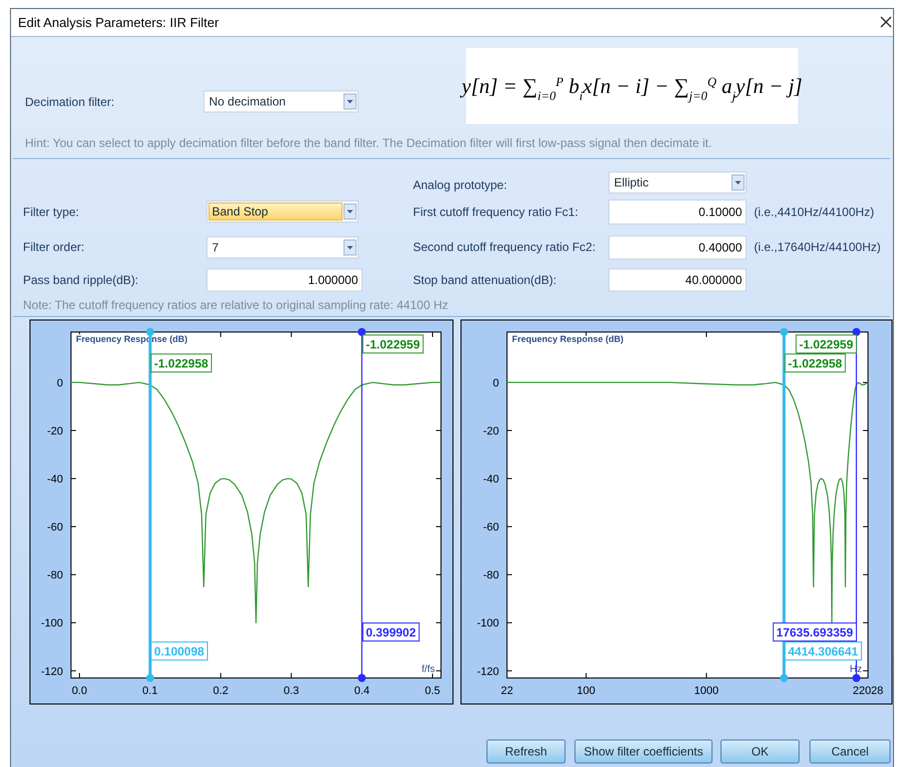 The height and width of the screenshot is (767, 904). I want to click on text: (i.e.,4410Hz/44100Hz), so click(814, 212).